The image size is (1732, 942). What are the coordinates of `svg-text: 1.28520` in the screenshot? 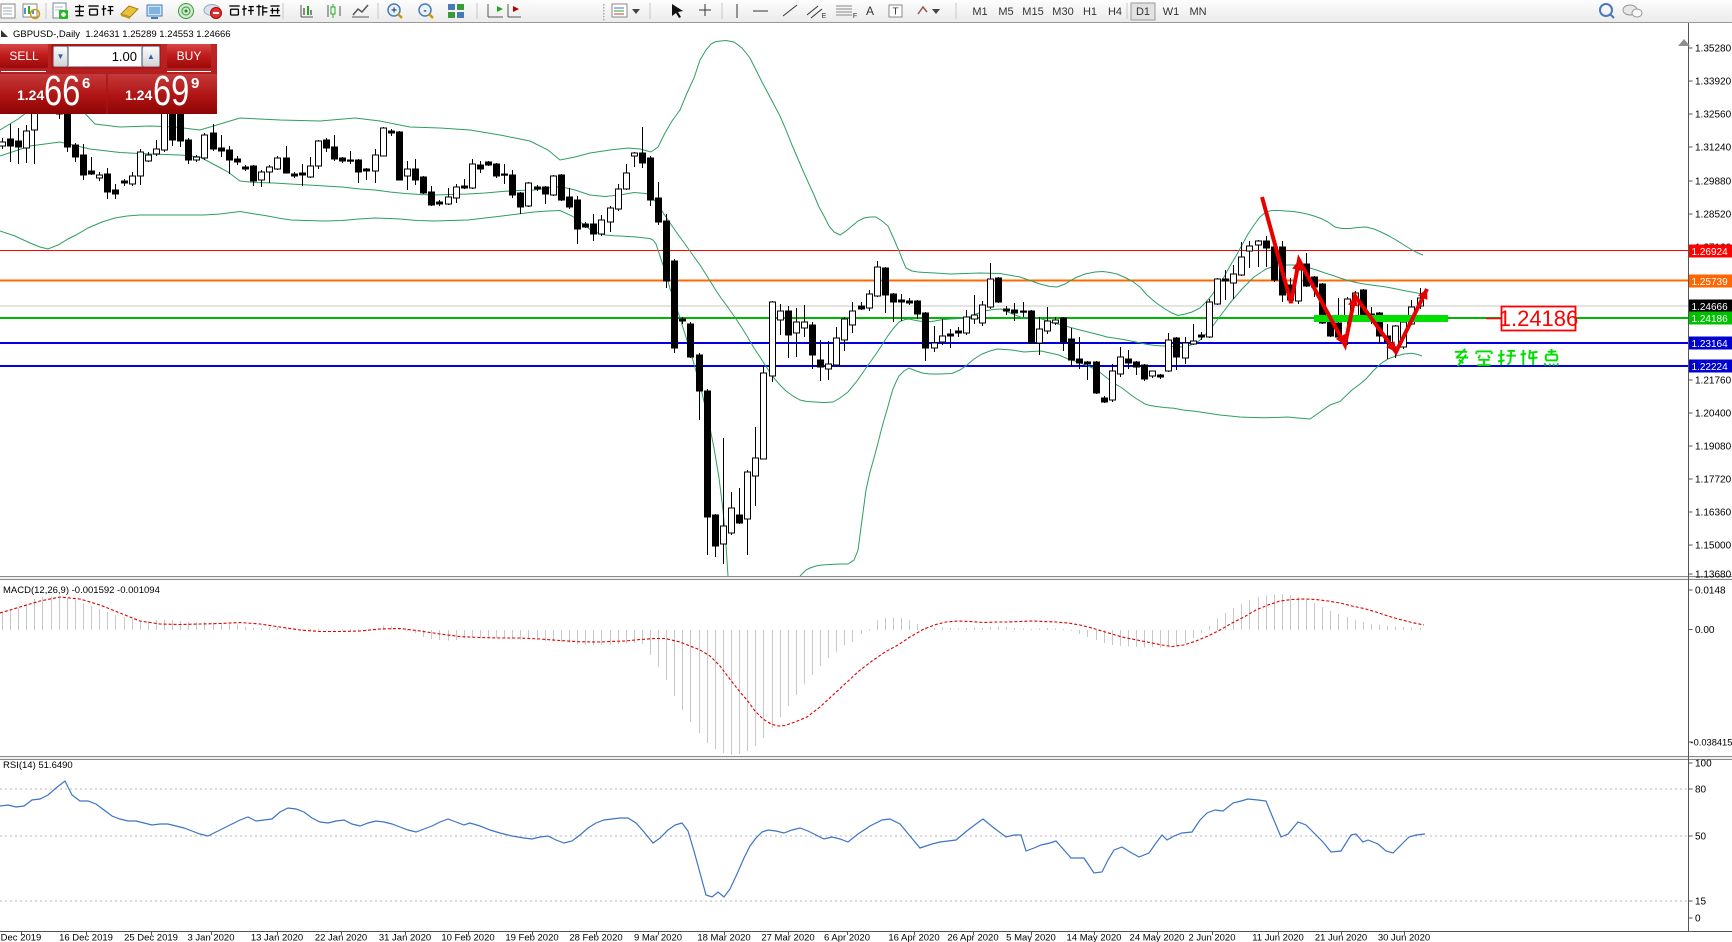 It's located at (1713, 215).